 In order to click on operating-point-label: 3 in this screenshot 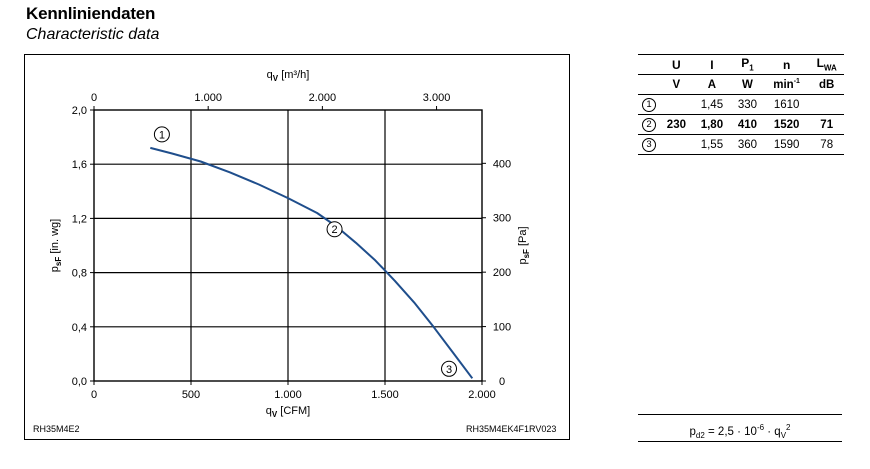, I will do `click(449, 370)`.